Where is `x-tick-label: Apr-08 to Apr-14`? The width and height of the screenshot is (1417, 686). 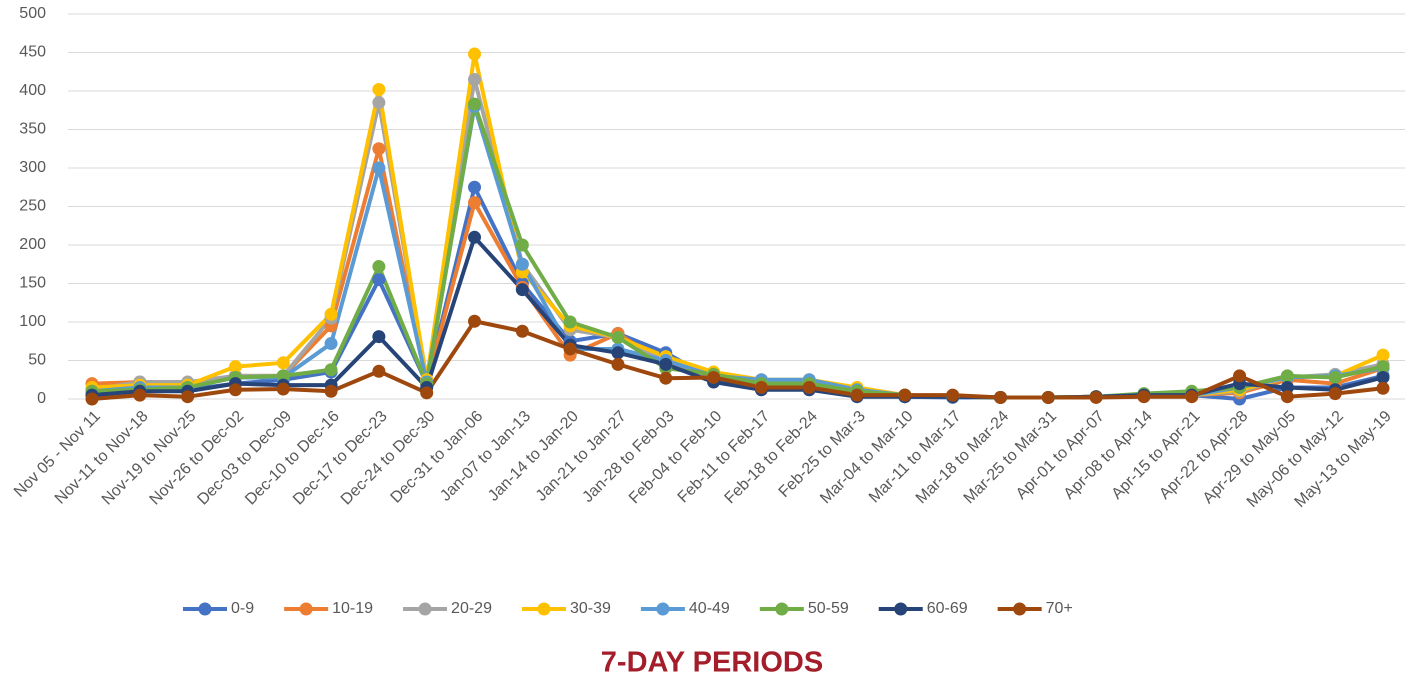 x-tick-label: Apr-08 to Apr-14 is located at coordinates (1108, 455).